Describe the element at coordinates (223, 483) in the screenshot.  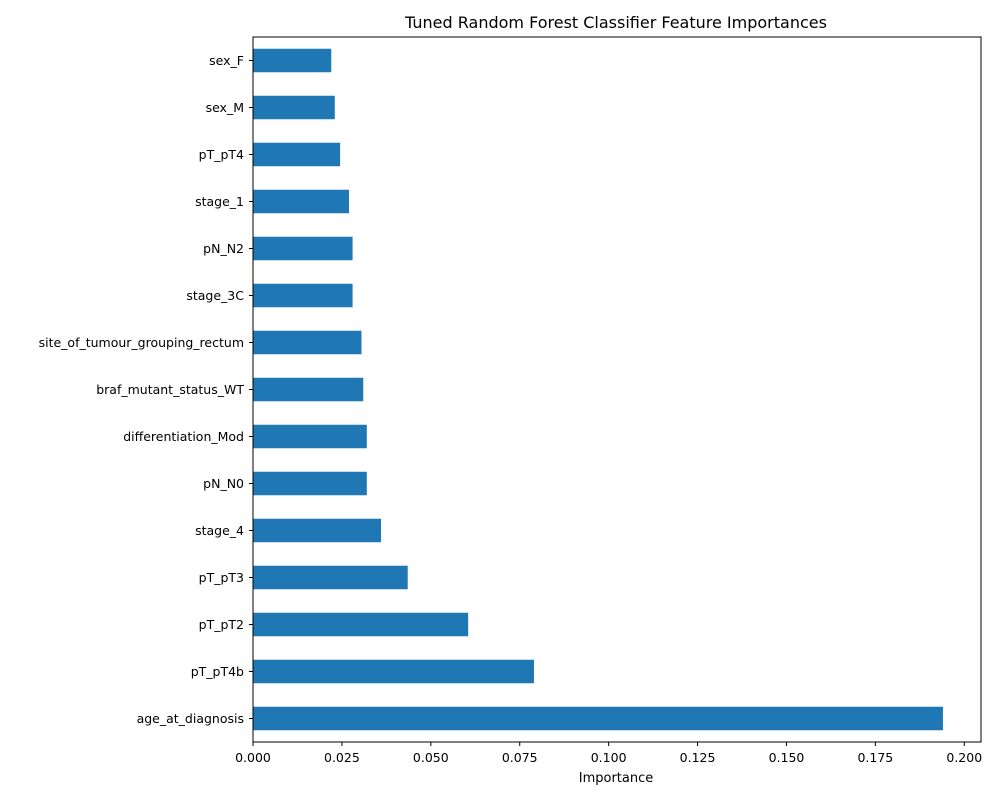
I see `y-tick-label: pN_N0` at that location.